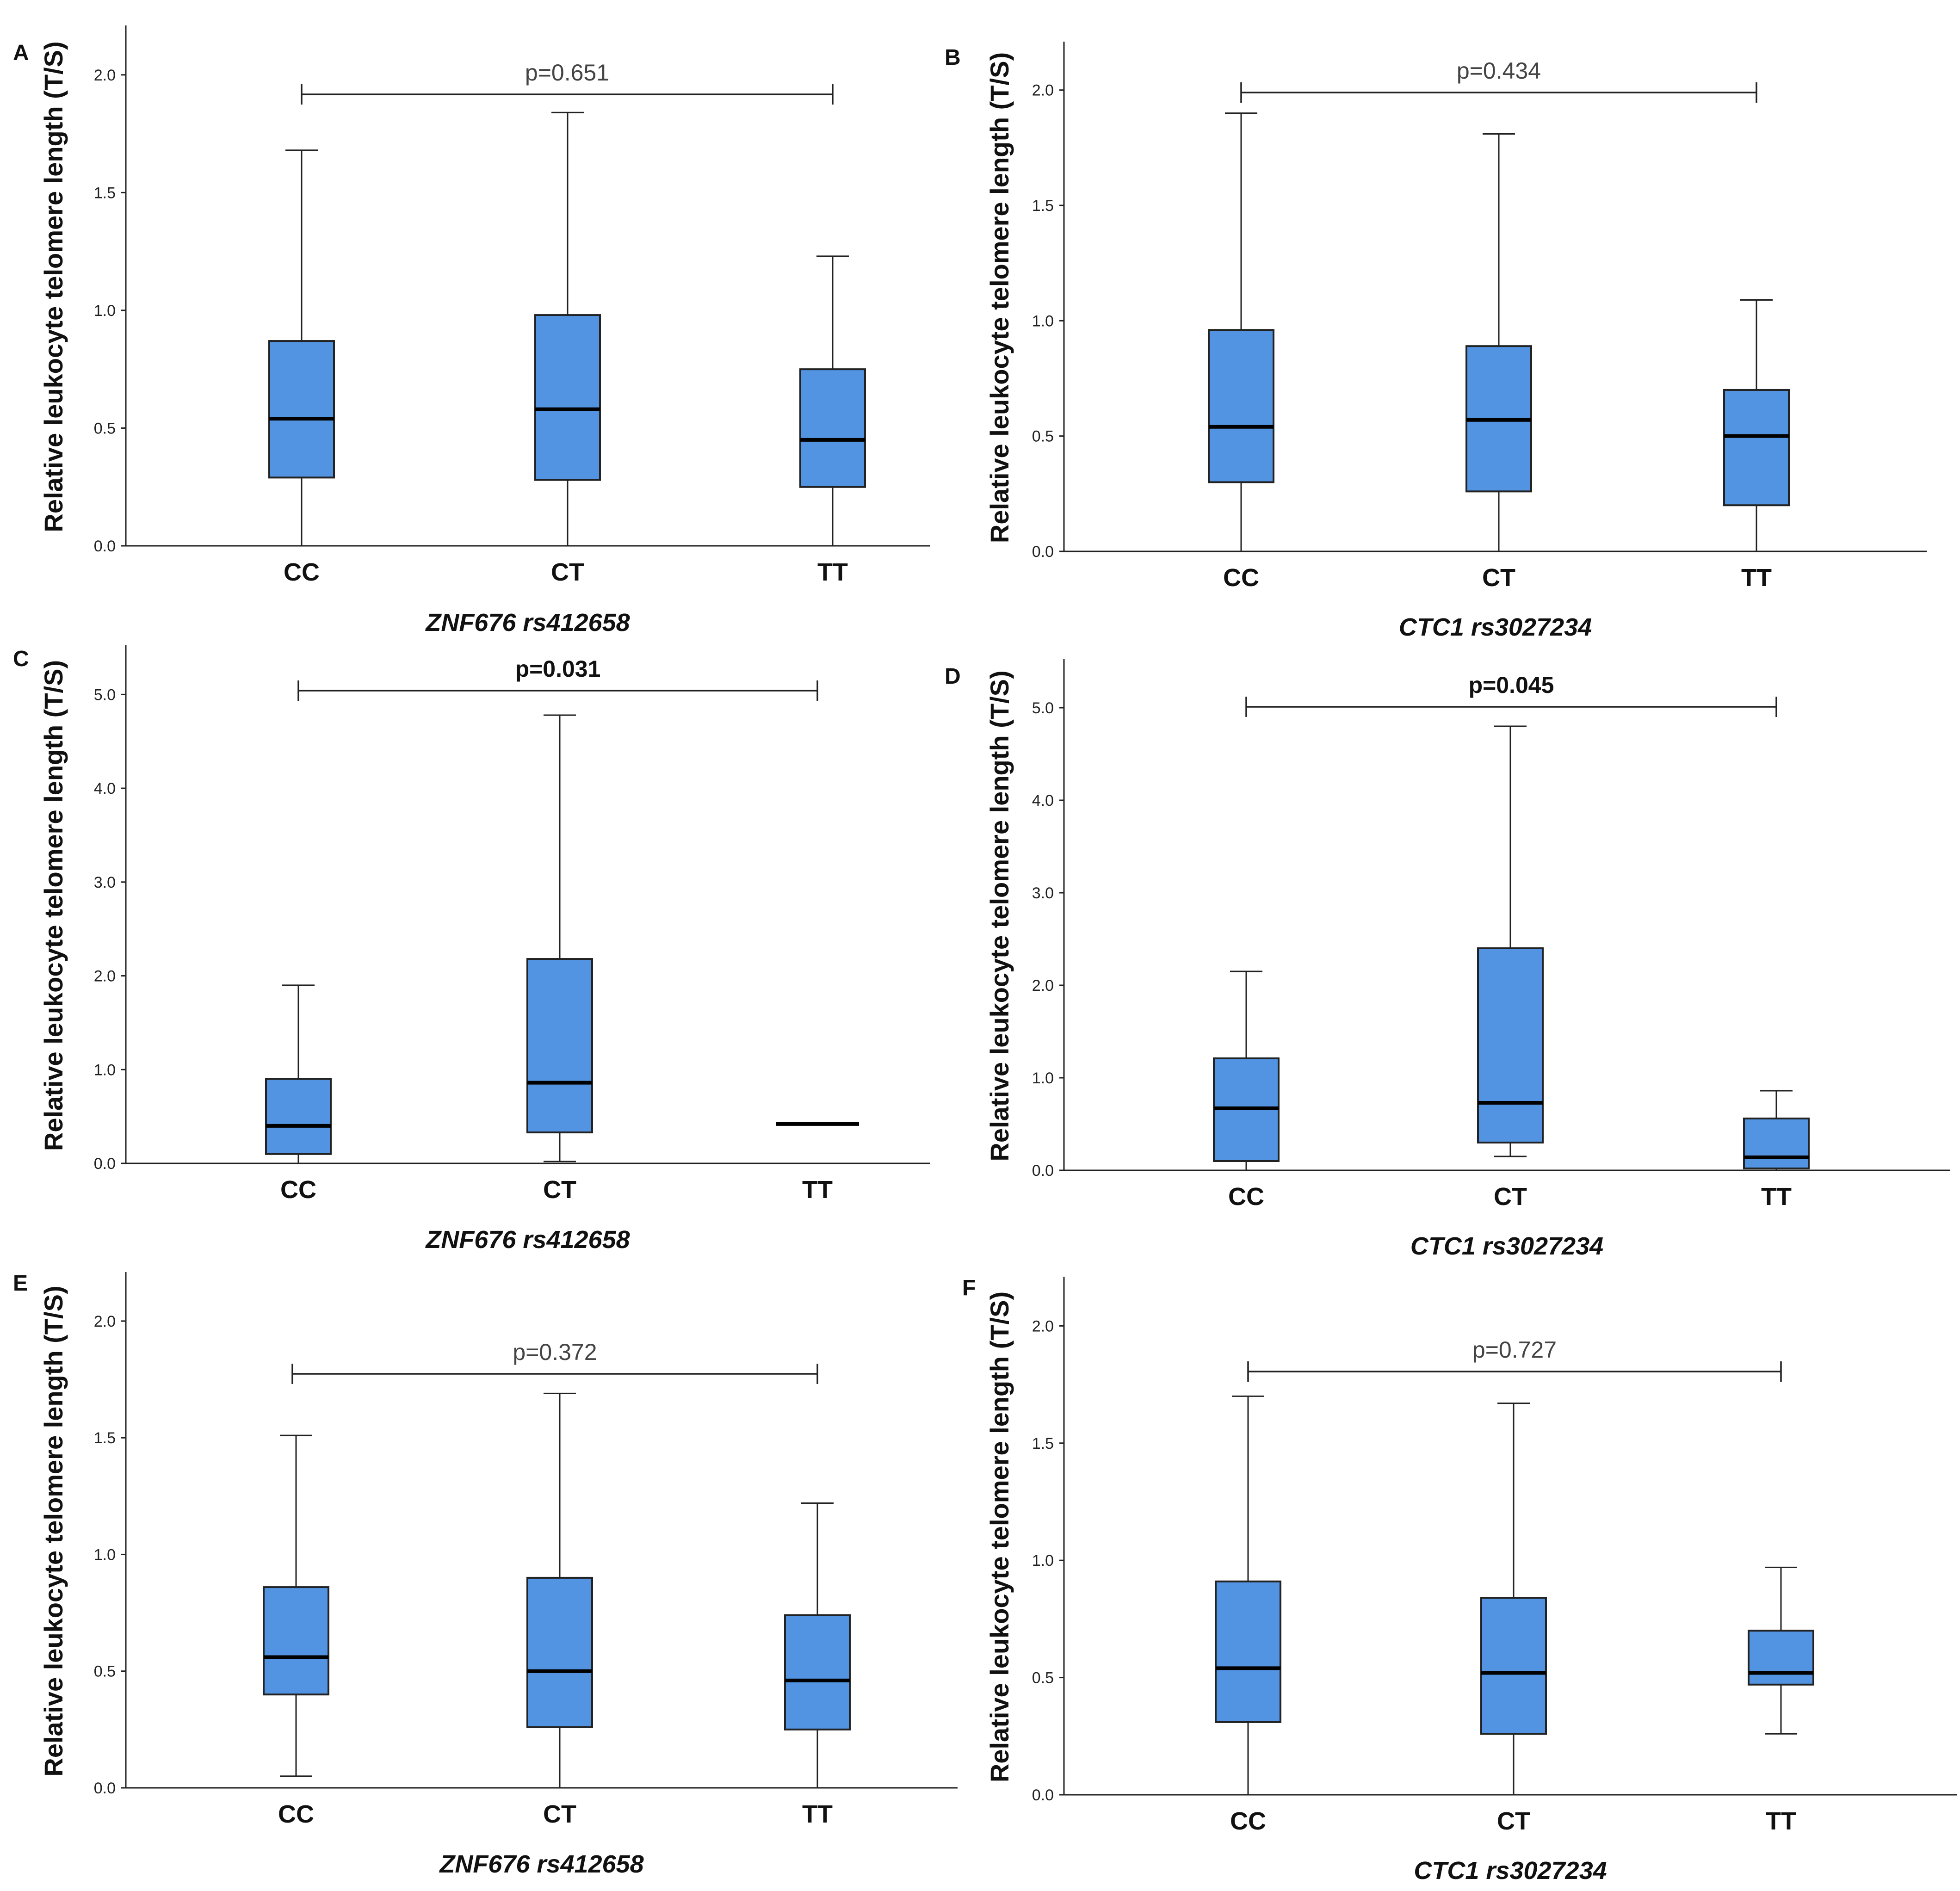  Describe the element at coordinates (1499, 71) in the screenshot. I see `p-value-label: p=0.434` at that location.